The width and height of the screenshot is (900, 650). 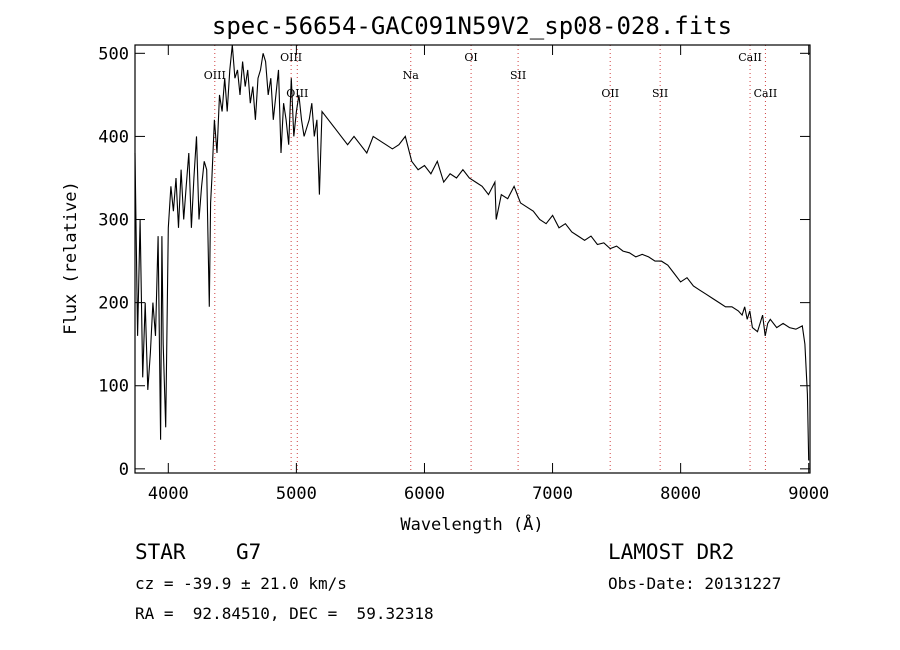 I want to click on y-tick-label: 100, so click(x=113, y=387).